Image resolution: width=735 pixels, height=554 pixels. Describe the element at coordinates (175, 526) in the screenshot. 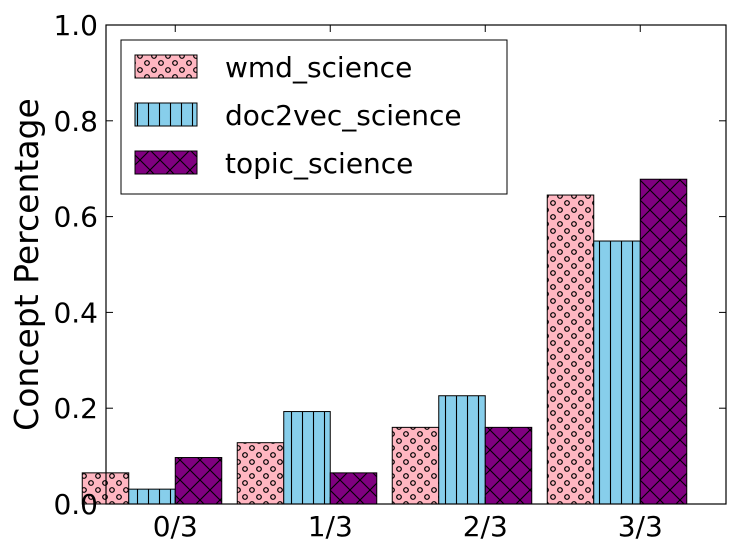

I see `x-tick-label: 0/3` at that location.